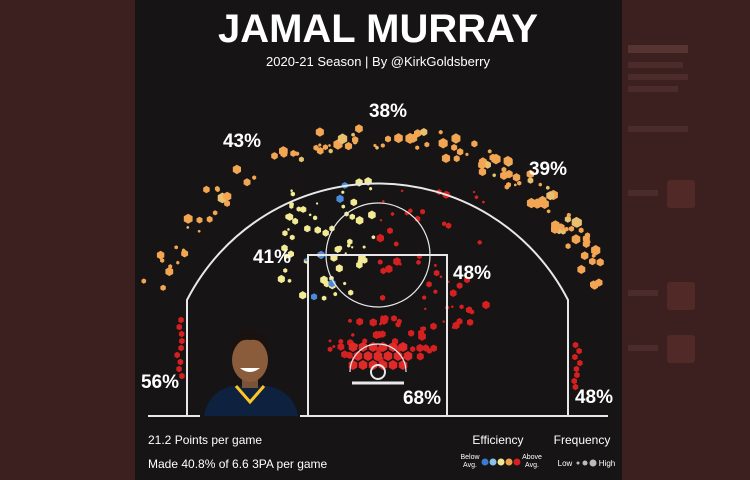  What do you see at coordinates (607, 463) in the screenshot?
I see `legend-high: High` at bounding box center [607, 463].